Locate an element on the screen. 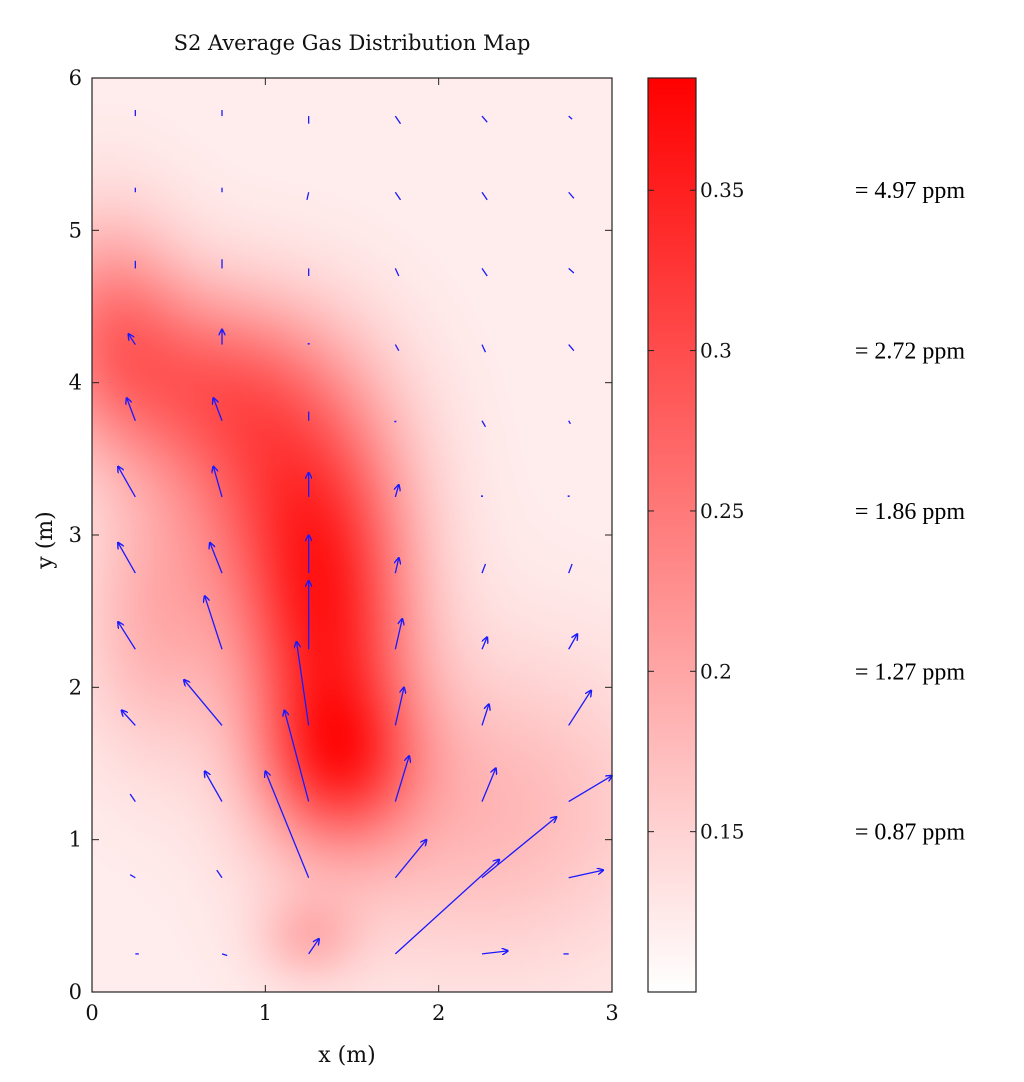 The image size is (1024, 1082). colorbar-tick-label: 0.15 is located at coordinates (722, 832).